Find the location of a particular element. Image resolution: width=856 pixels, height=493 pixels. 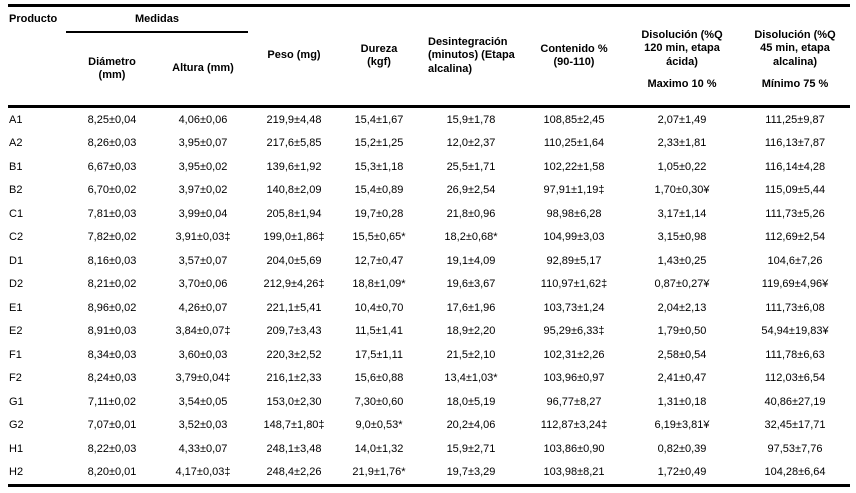

cell-altura: 3,52±0,03 is located at coordinates (203, 425).